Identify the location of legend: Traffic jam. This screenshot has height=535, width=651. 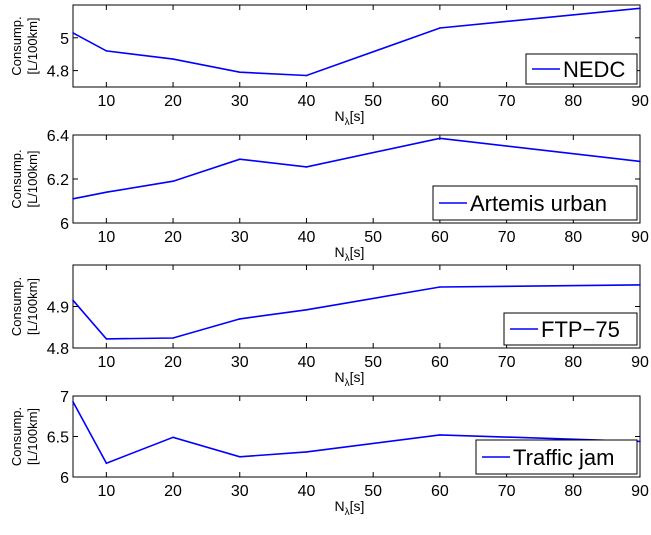
(556, 457).